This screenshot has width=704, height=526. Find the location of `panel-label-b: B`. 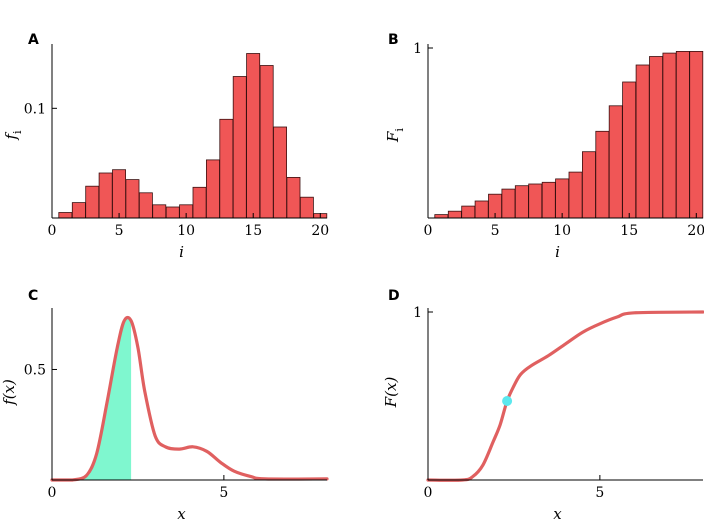

panel-label-b: B is located at coordinates (393, 40).